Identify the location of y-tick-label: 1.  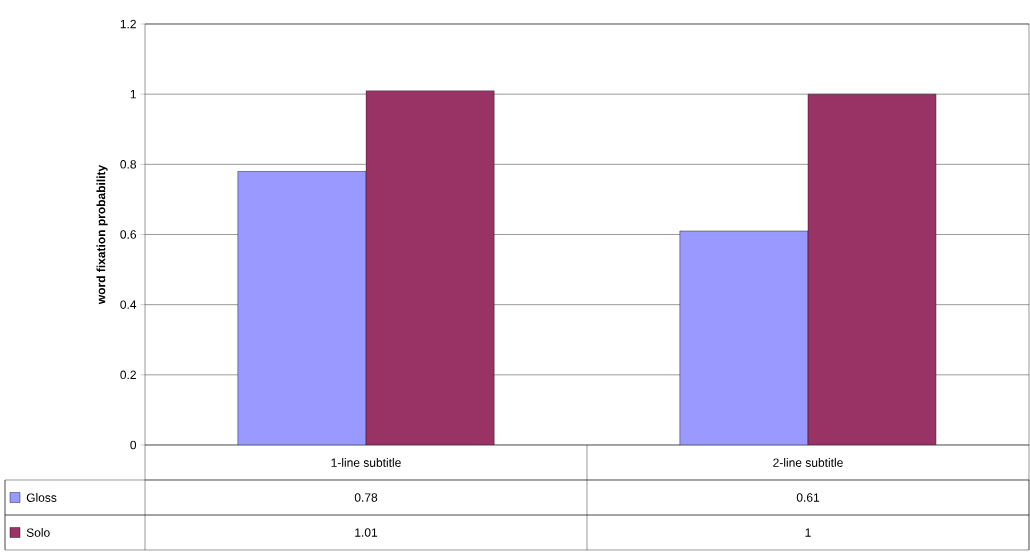
(133, 94).